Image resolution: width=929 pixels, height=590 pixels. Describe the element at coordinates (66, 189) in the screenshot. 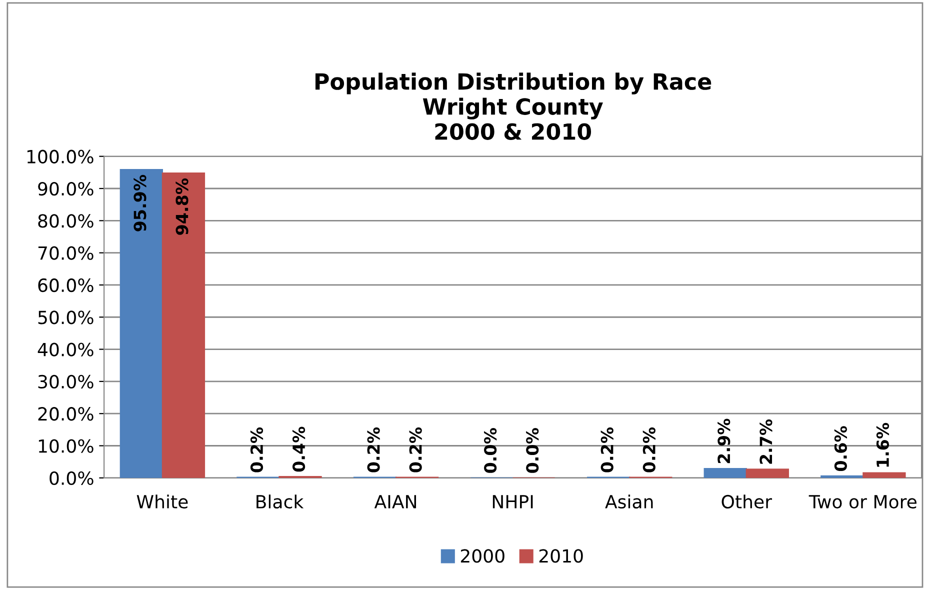

I see `y-tick-label: 90.0%` at that location.